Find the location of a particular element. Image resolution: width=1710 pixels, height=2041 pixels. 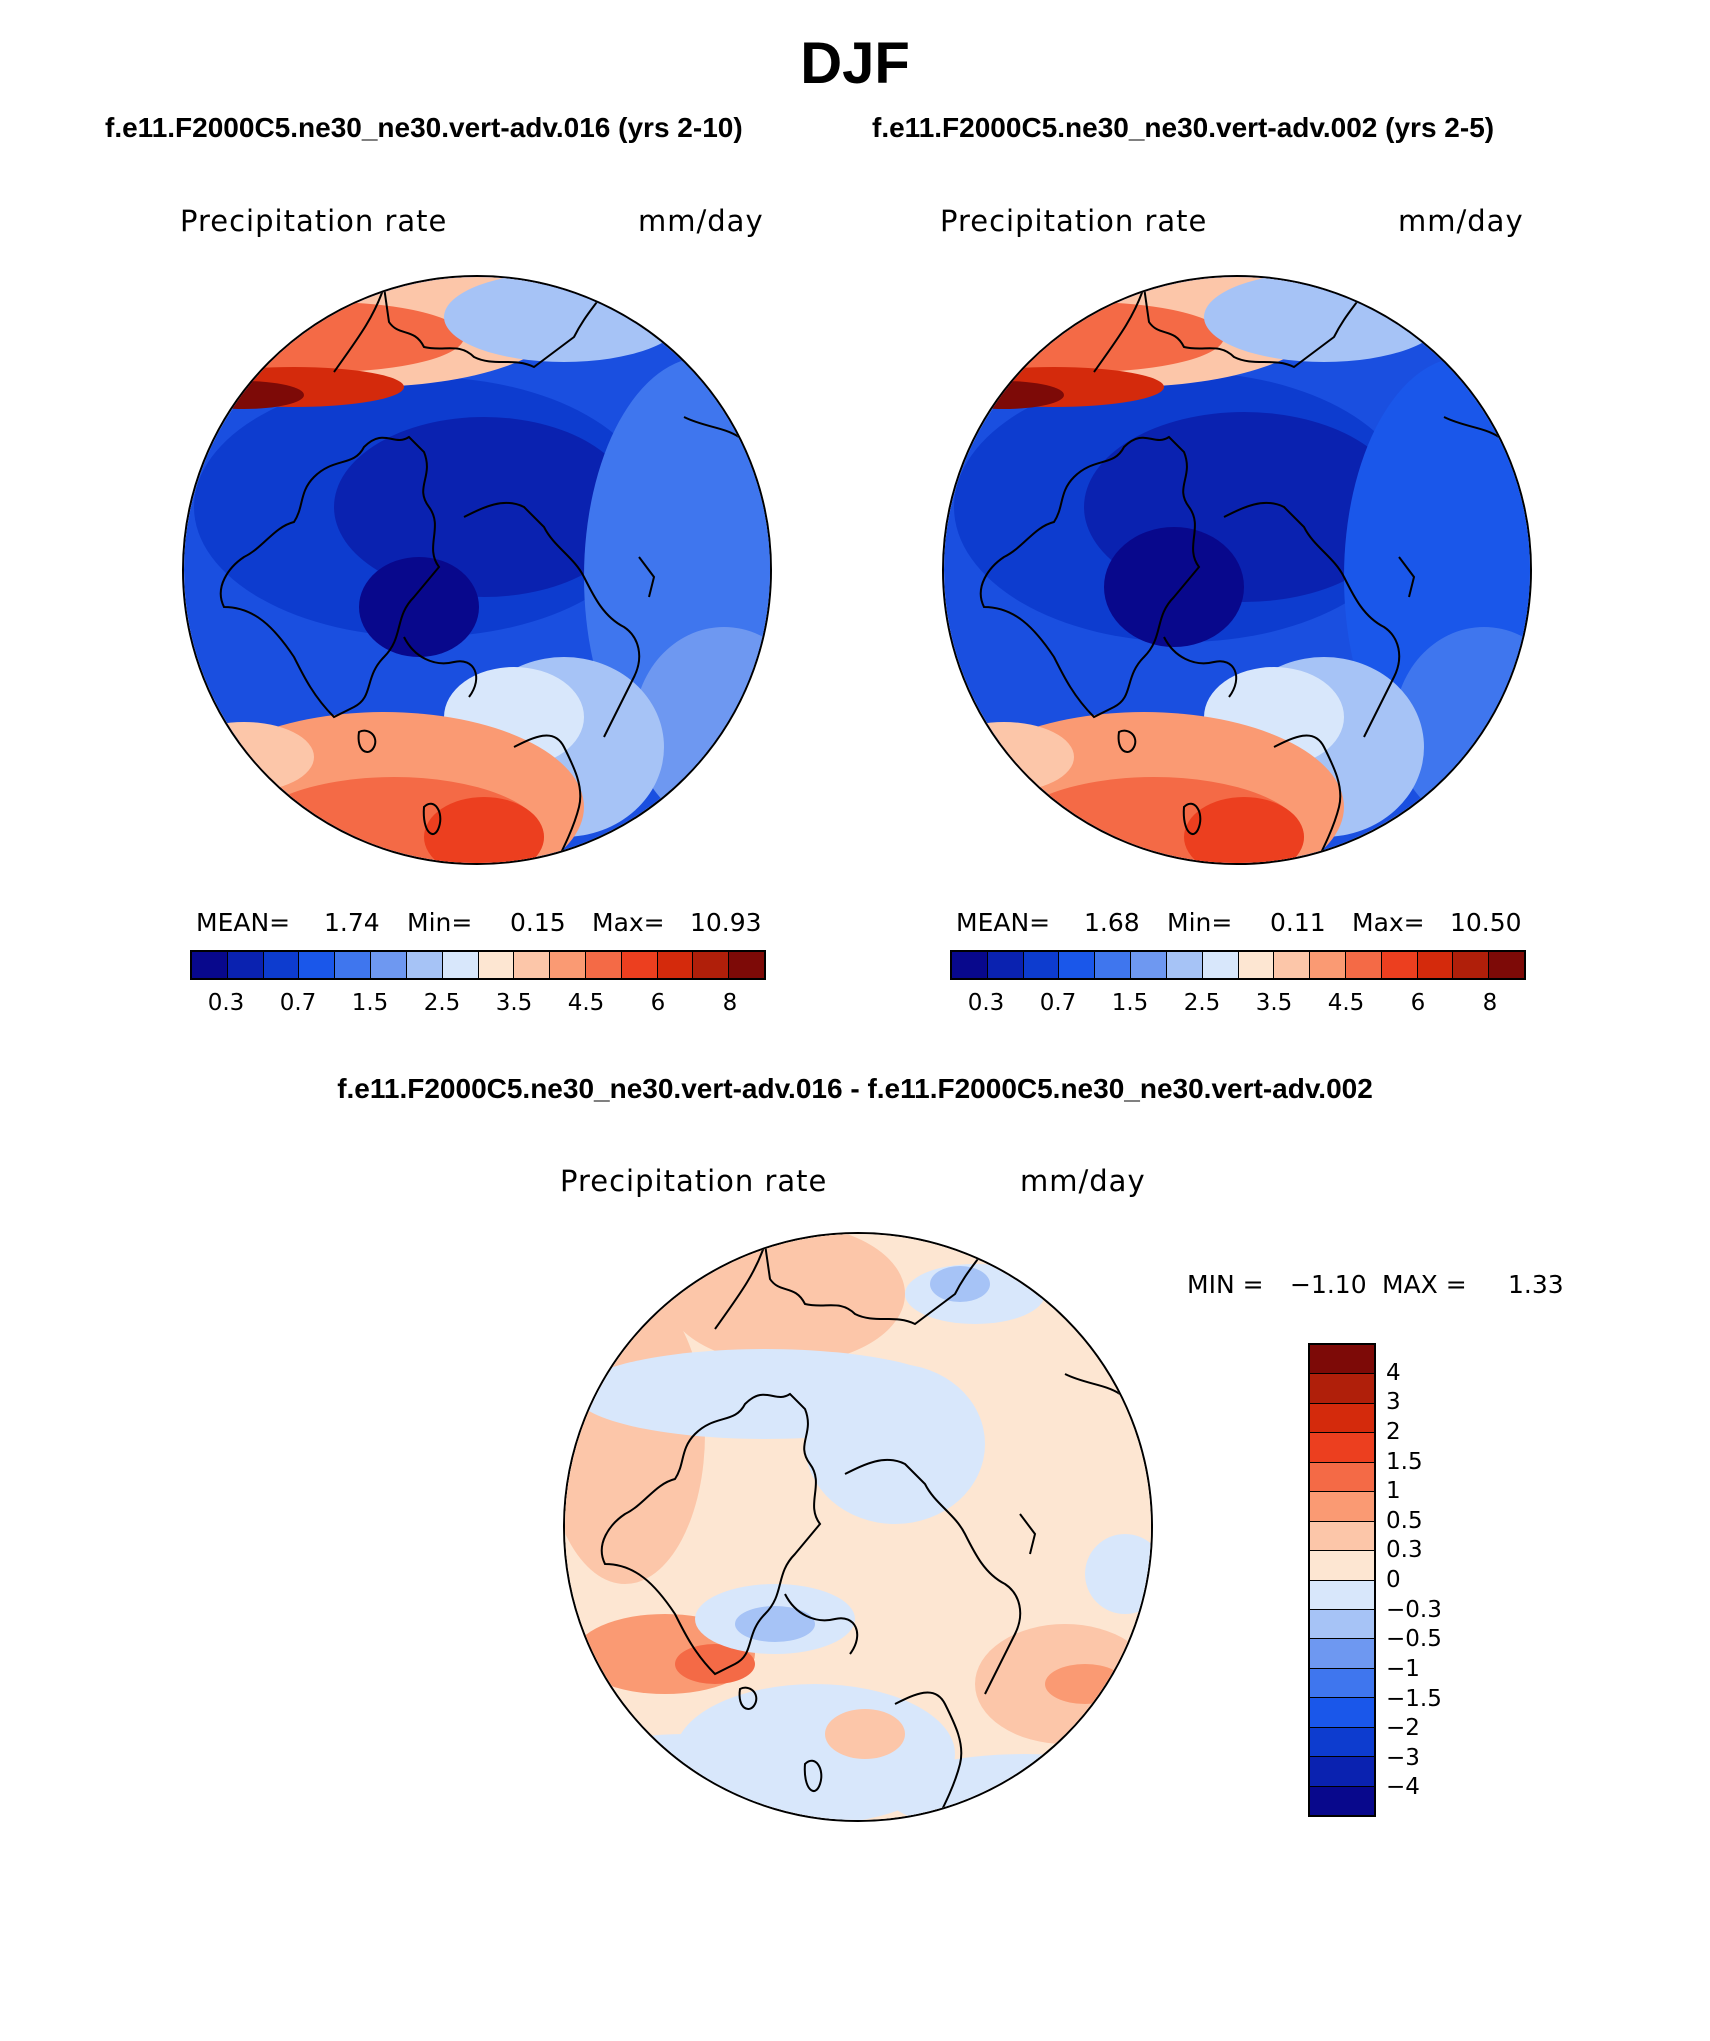

diff-units-label: mm/day is located at coordinates (1083, 1181).